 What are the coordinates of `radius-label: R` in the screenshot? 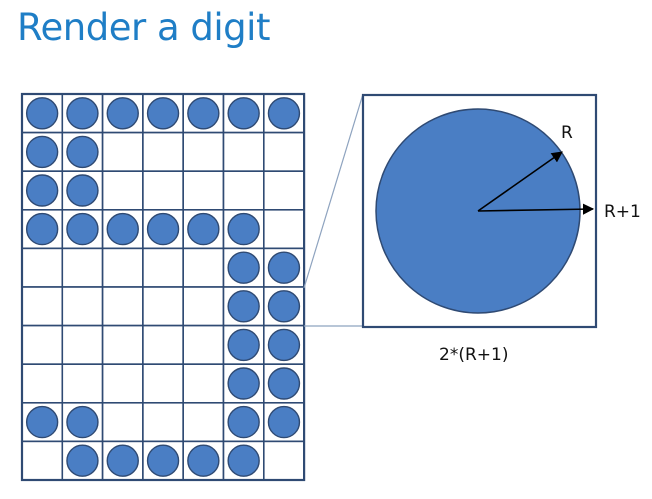 It's located at (567, 133).